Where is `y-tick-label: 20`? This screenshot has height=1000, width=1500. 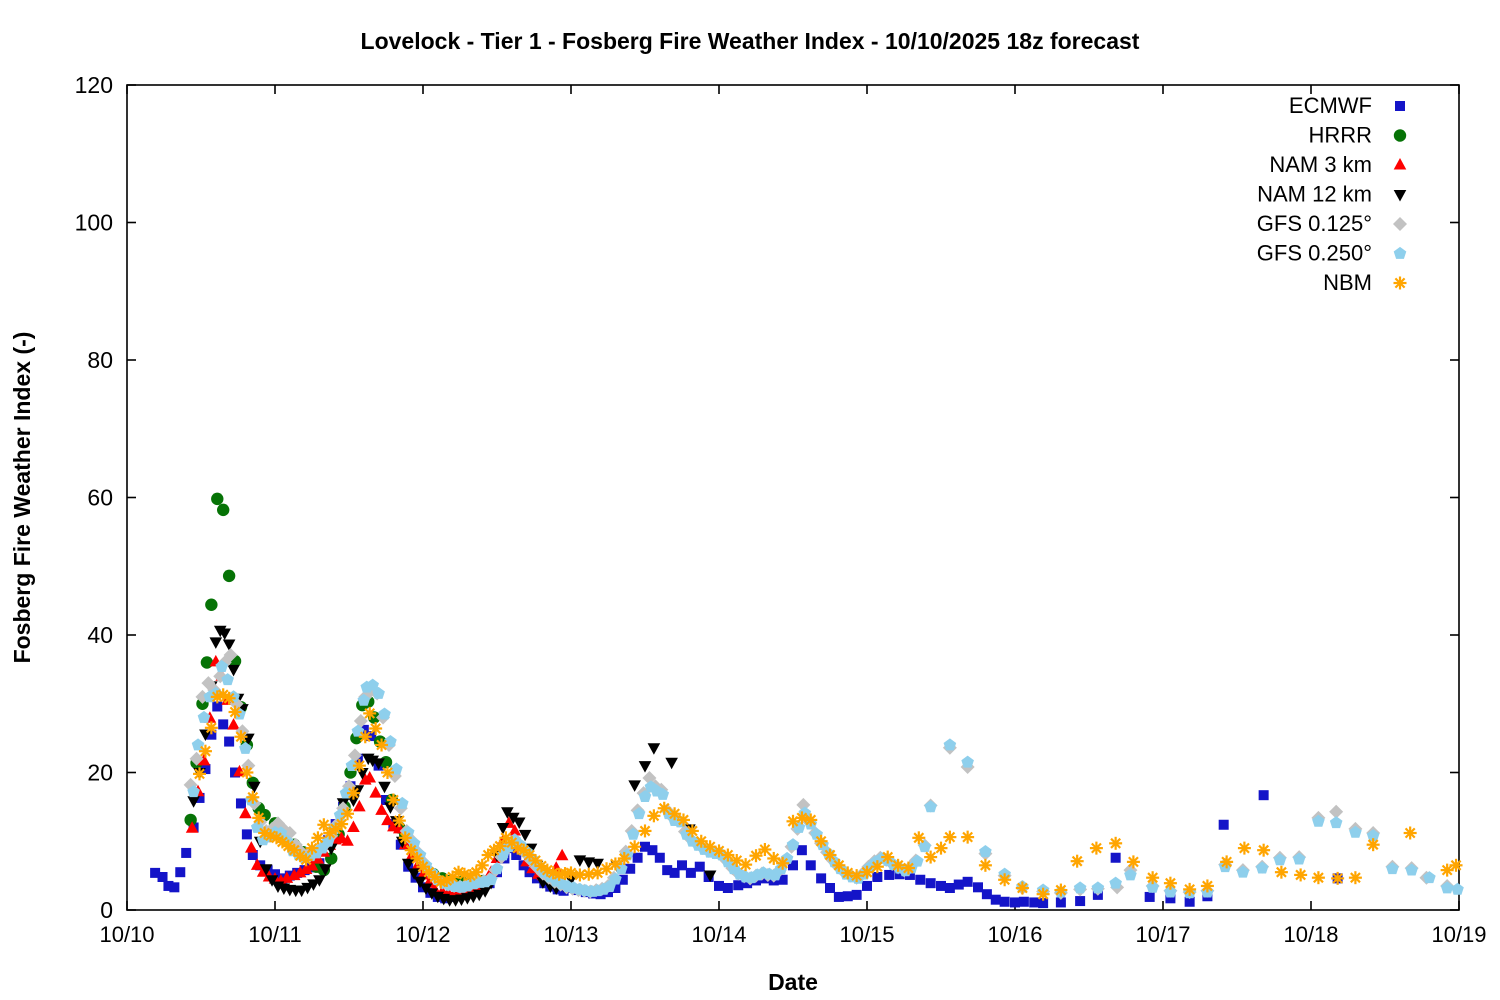 y-tick-label: 20 is located at coordinates (100, 773).